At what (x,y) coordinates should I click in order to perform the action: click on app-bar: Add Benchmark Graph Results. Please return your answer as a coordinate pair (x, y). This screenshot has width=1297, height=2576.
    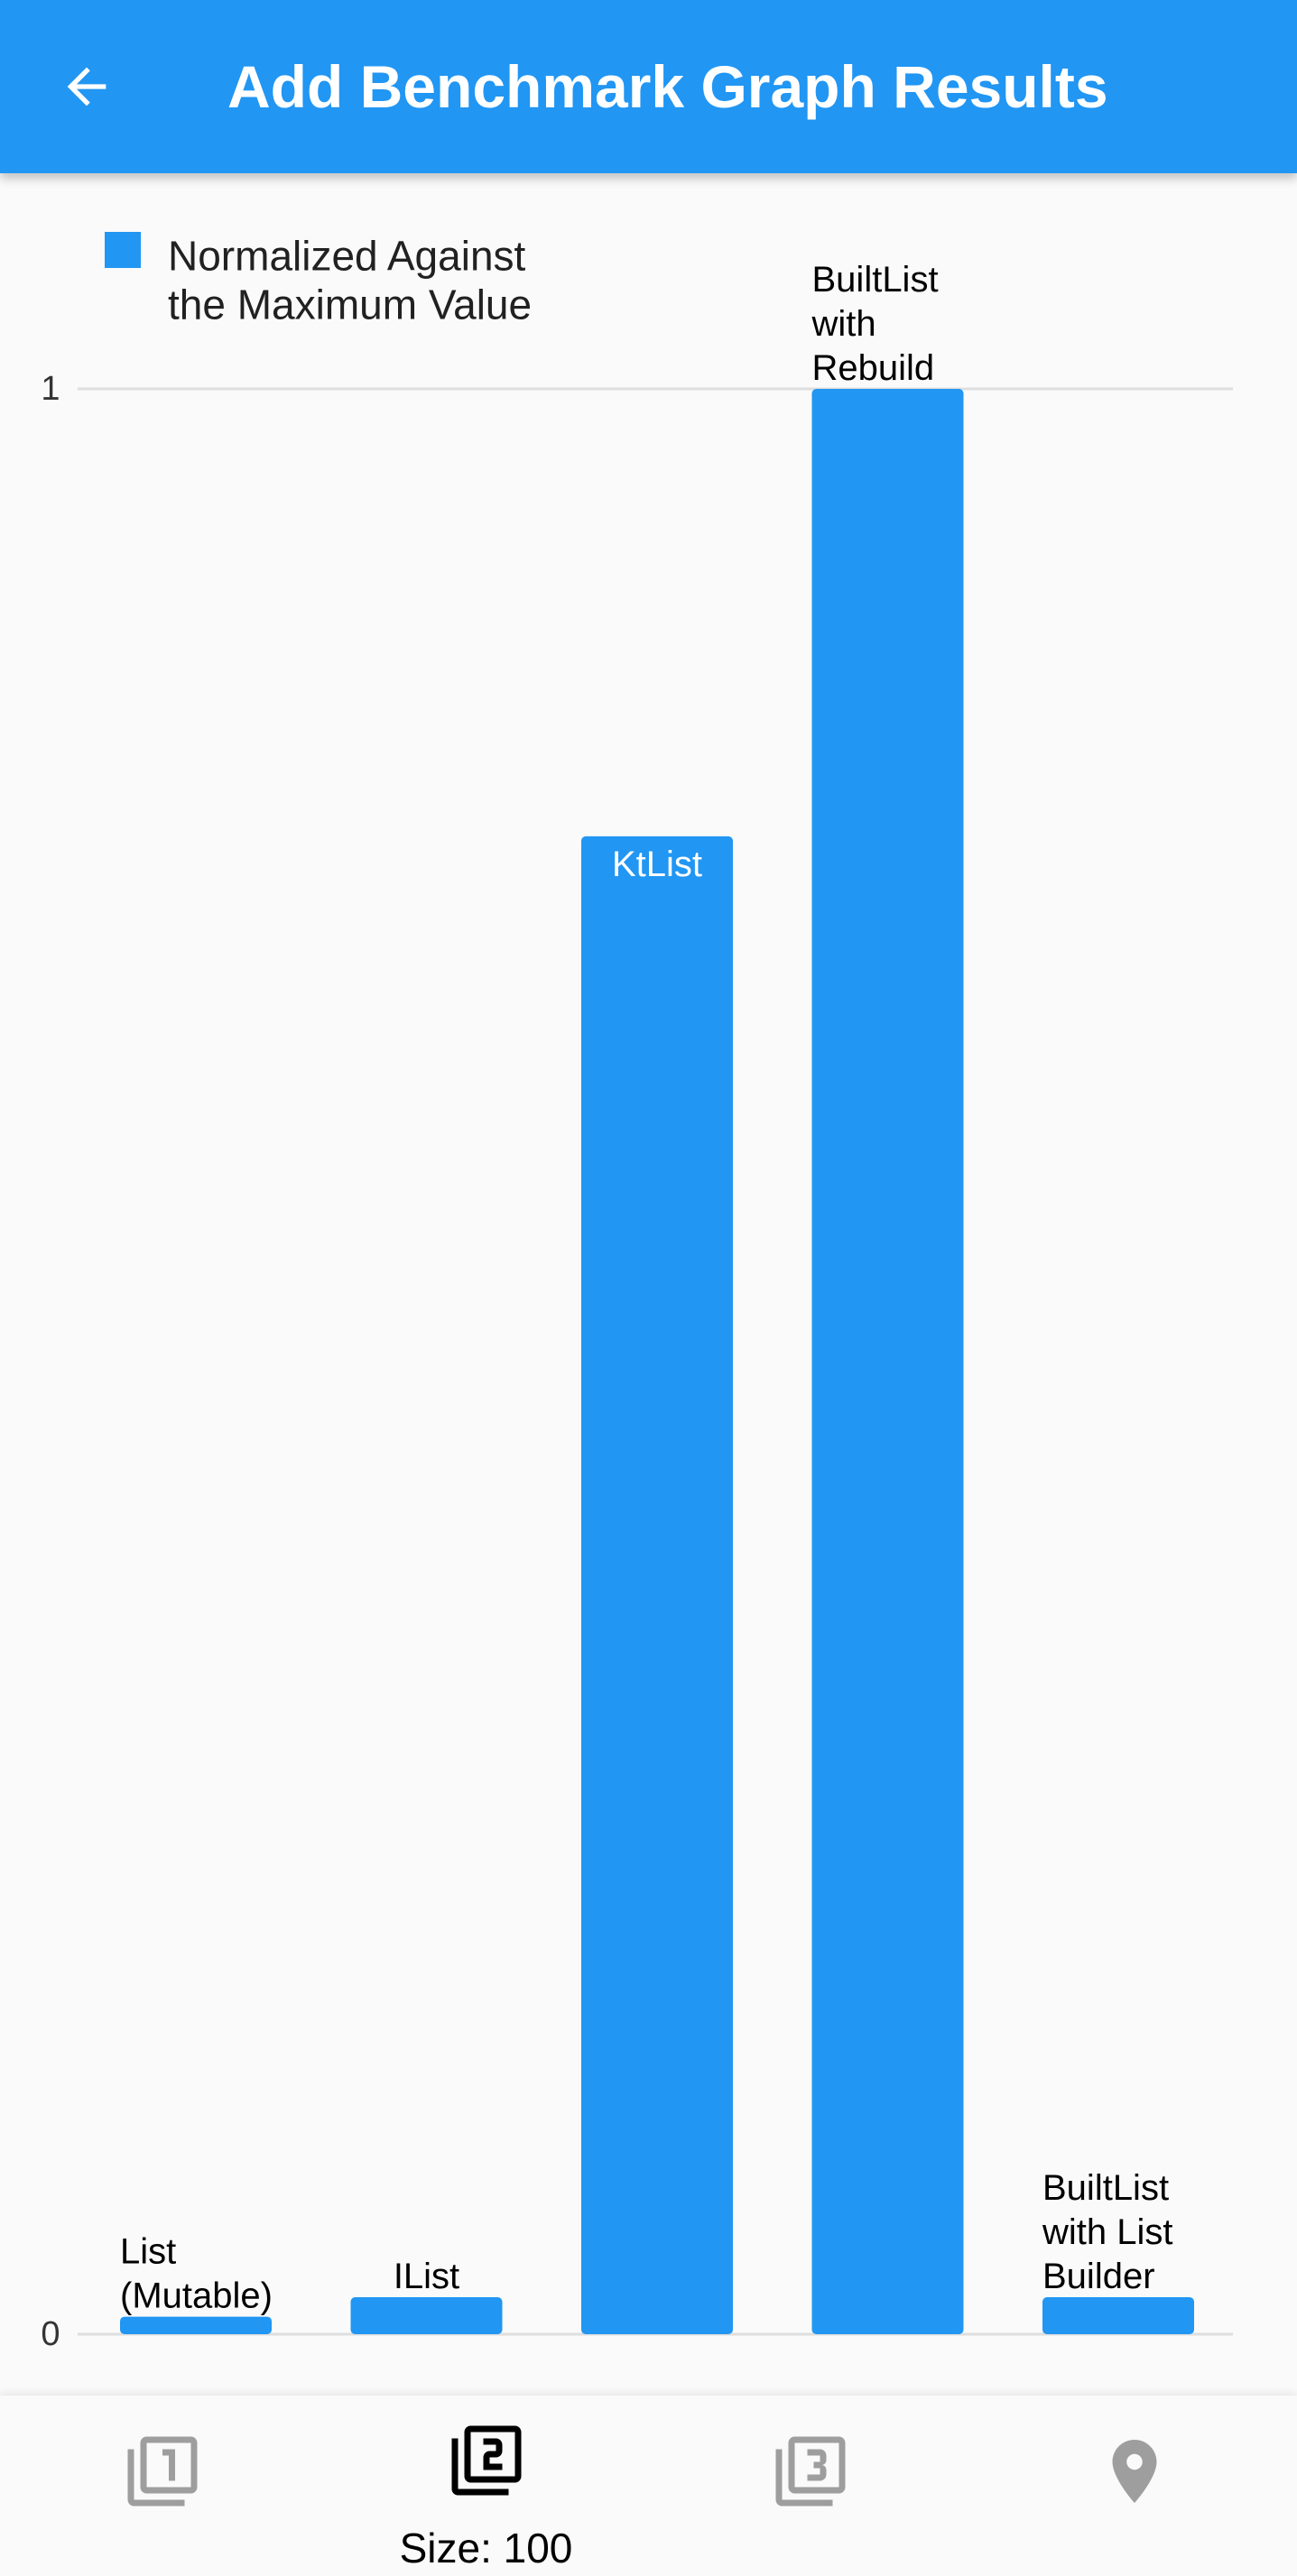
    Looking at the image, I should click on (649, 86).